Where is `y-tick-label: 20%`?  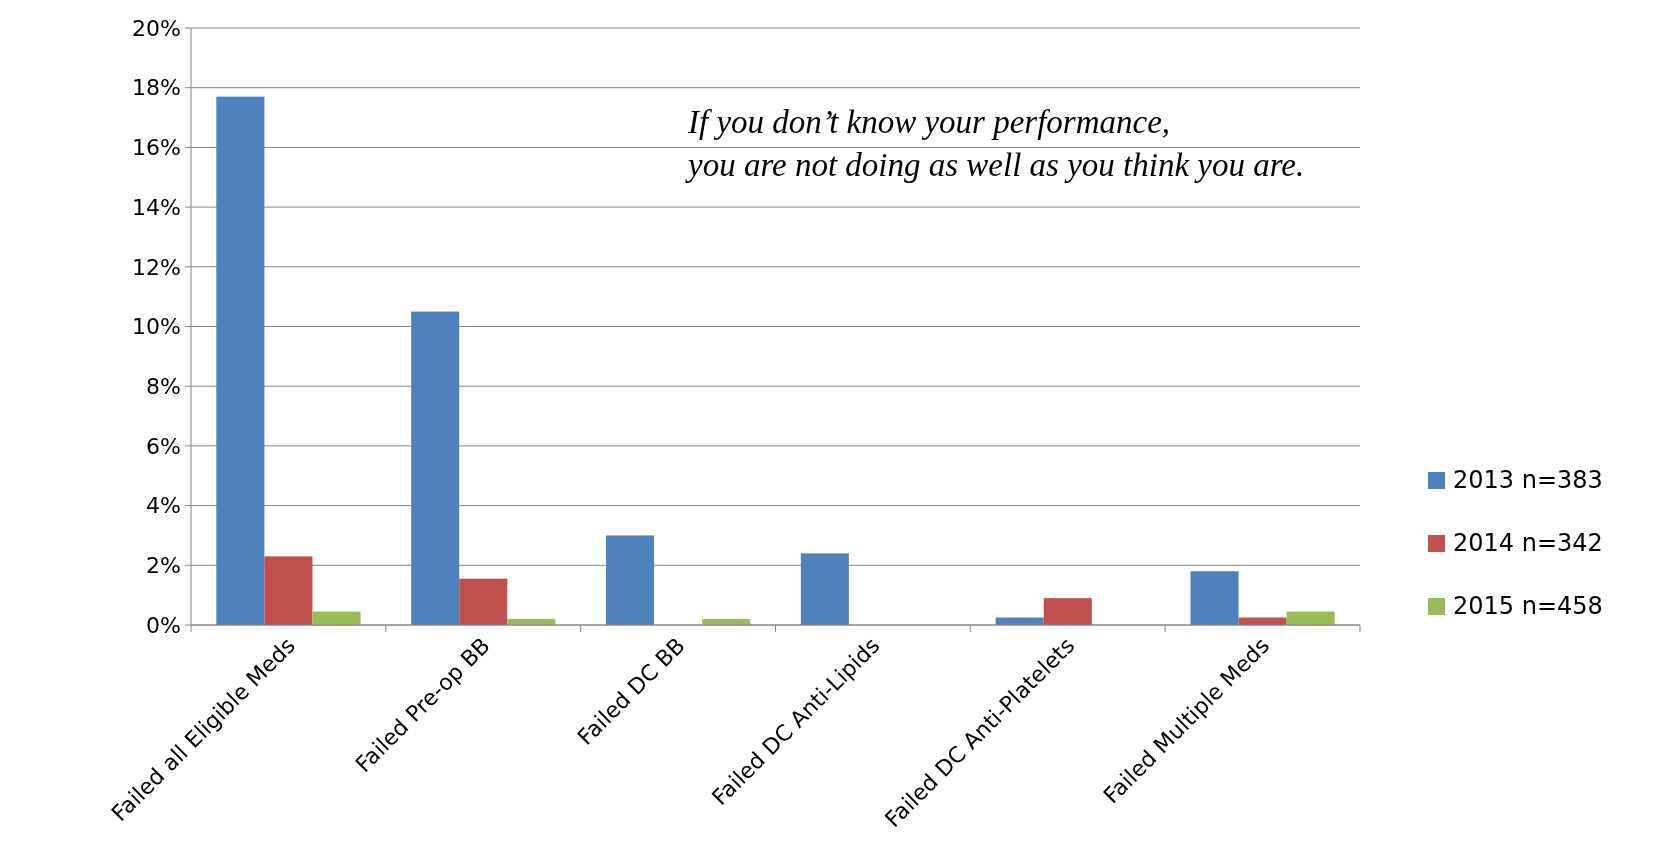
y-tick-label: 20% is located at coordinates (156, 28).